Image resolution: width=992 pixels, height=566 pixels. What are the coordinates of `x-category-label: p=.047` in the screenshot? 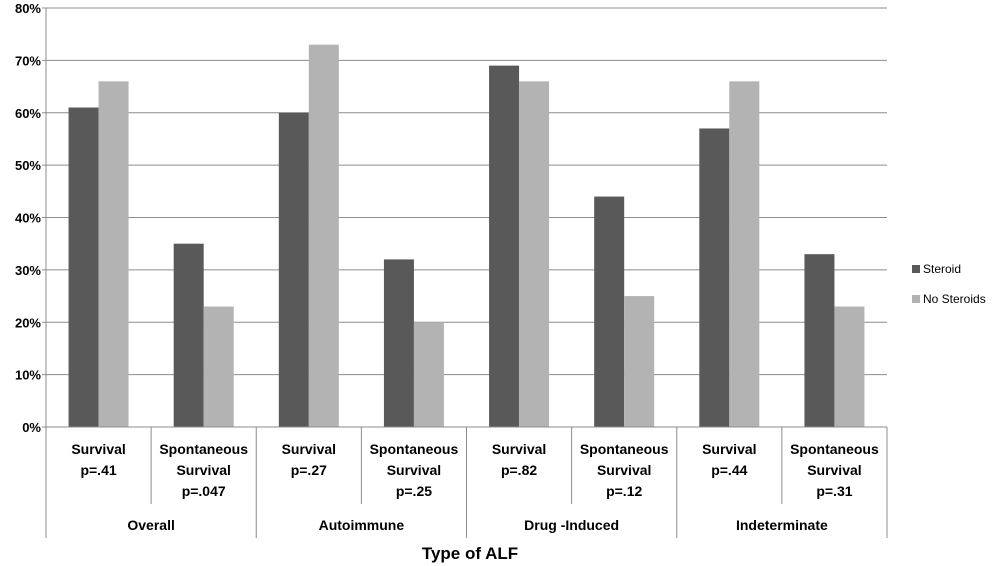 It's located at (204, 491).